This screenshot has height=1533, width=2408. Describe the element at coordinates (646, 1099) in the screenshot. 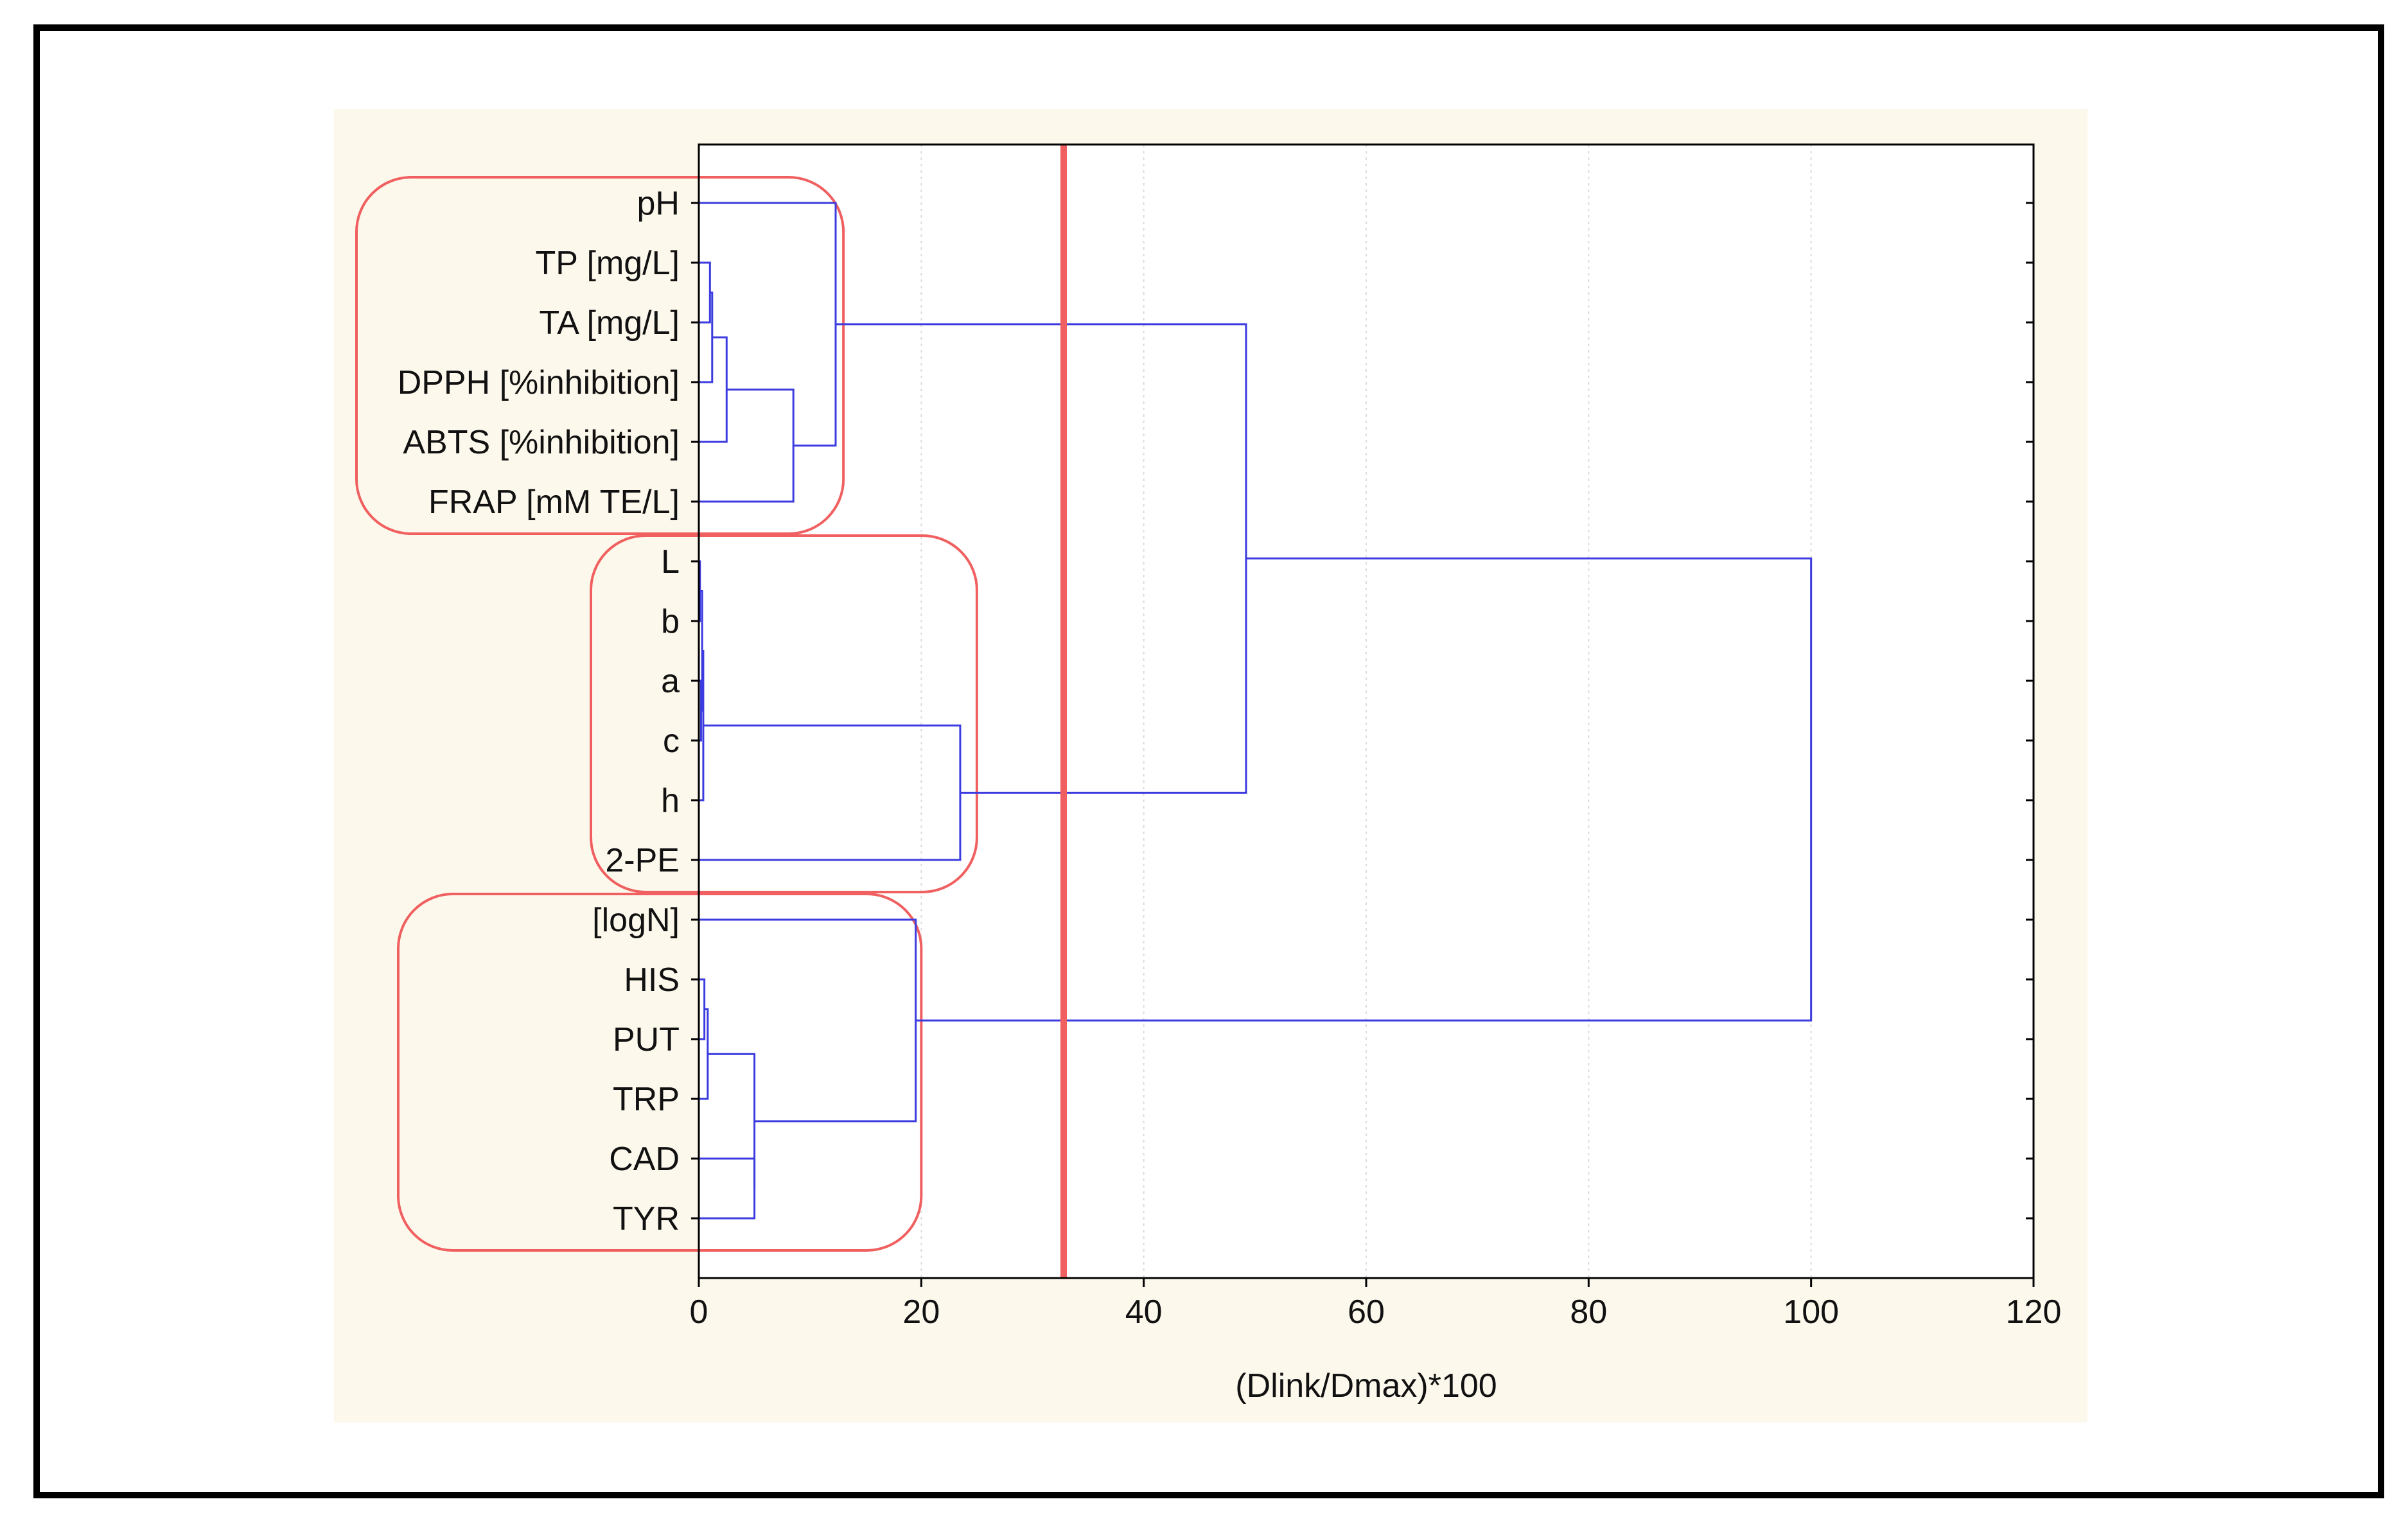

I see `leaf-label-15: TRP` at that location.